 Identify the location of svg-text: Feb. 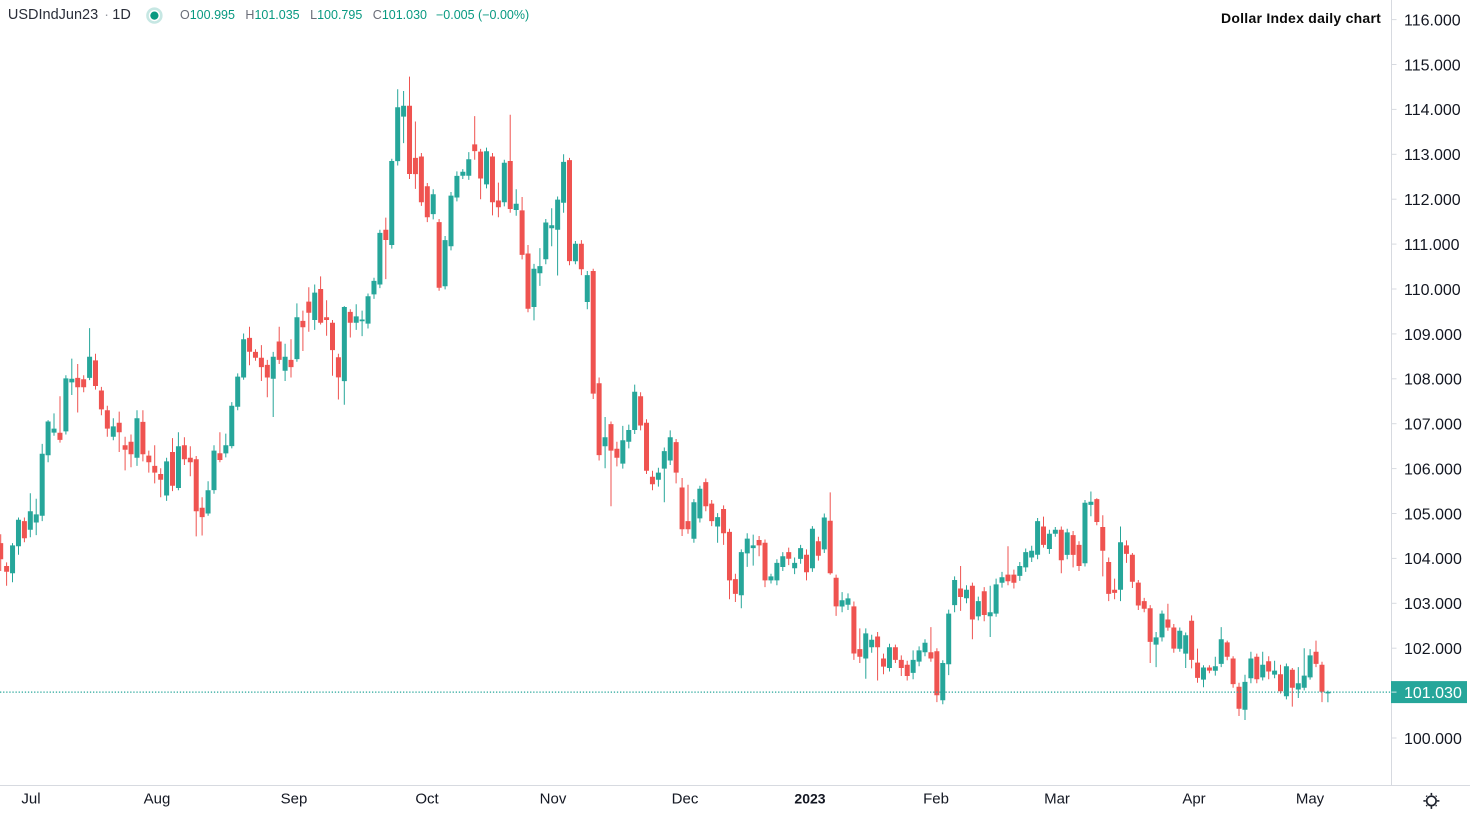
(936, 799).